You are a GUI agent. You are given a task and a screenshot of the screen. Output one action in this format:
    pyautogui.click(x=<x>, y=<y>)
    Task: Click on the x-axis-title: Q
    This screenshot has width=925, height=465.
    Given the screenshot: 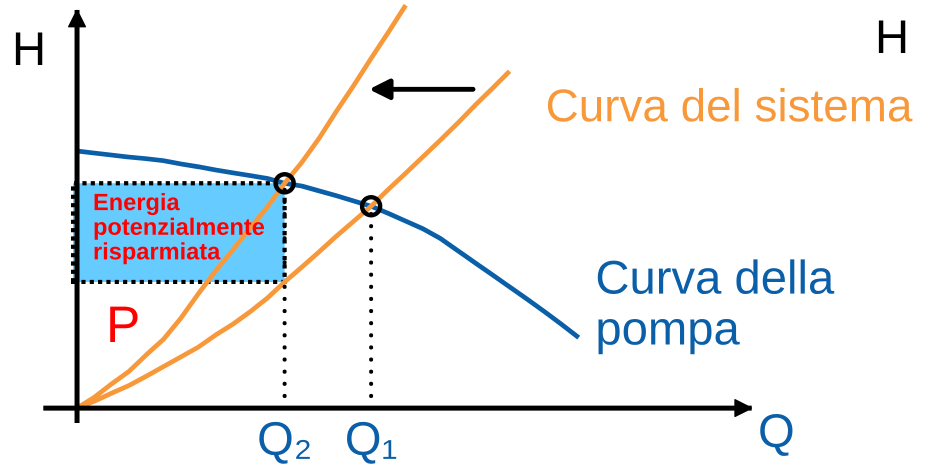 What is the action you would take?
    pyautogui.click(x=776, y=435)
    